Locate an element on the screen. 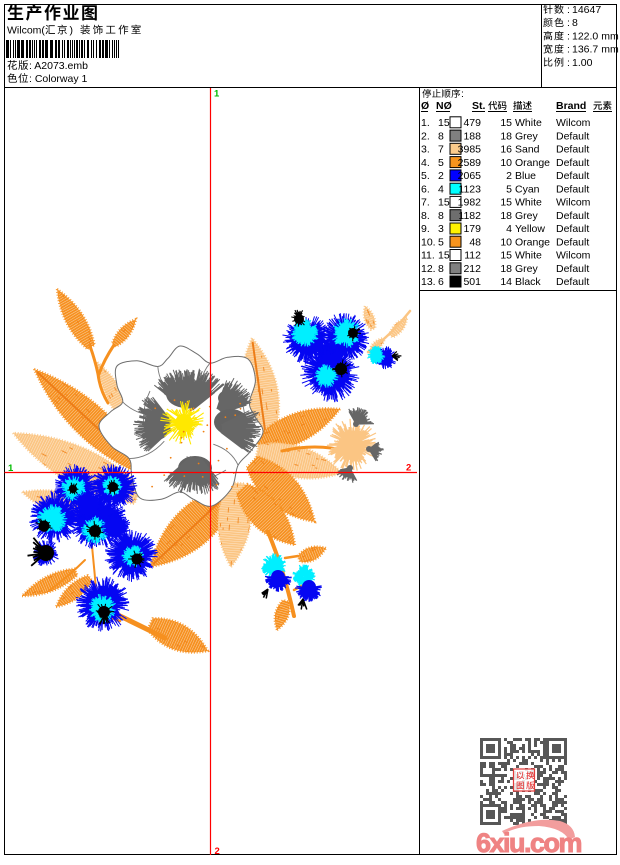 This screenshot has height=865, width=620. svg-text: 14 is located at coordinates (506, 282).